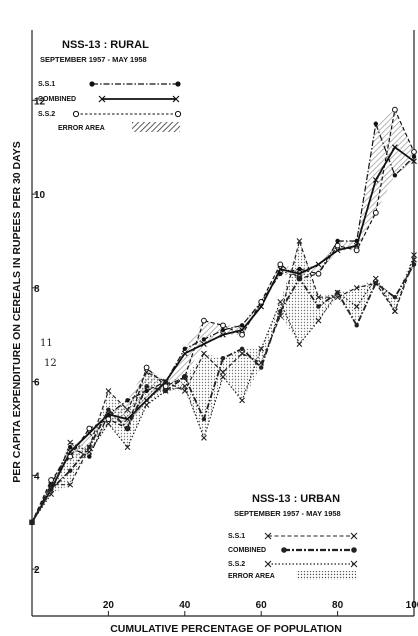 The image size is (418, 636). What do you see at coordinates (287, 513) in the screenshot?
I see `legend-urban-subtitle: SEPTEMBER 1957 - MAY 1958` at bounding box center [287, 513].